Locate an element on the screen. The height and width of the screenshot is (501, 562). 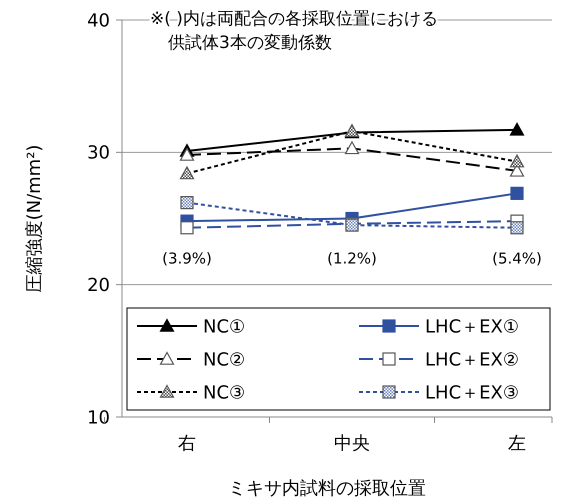
annotation: ※( )内は両配合の各採取位置における is located at coordinates (294, 19).